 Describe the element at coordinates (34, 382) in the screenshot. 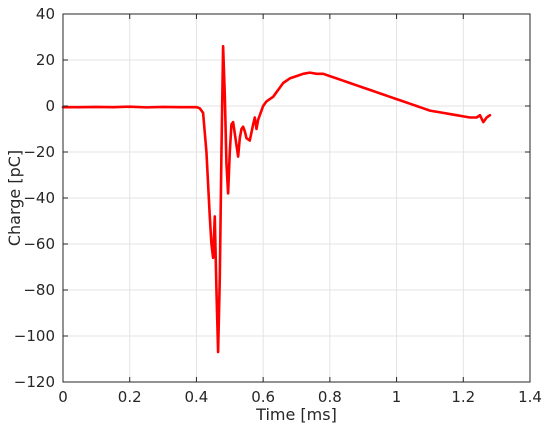

I see `y-tick-label: −120` at that location.